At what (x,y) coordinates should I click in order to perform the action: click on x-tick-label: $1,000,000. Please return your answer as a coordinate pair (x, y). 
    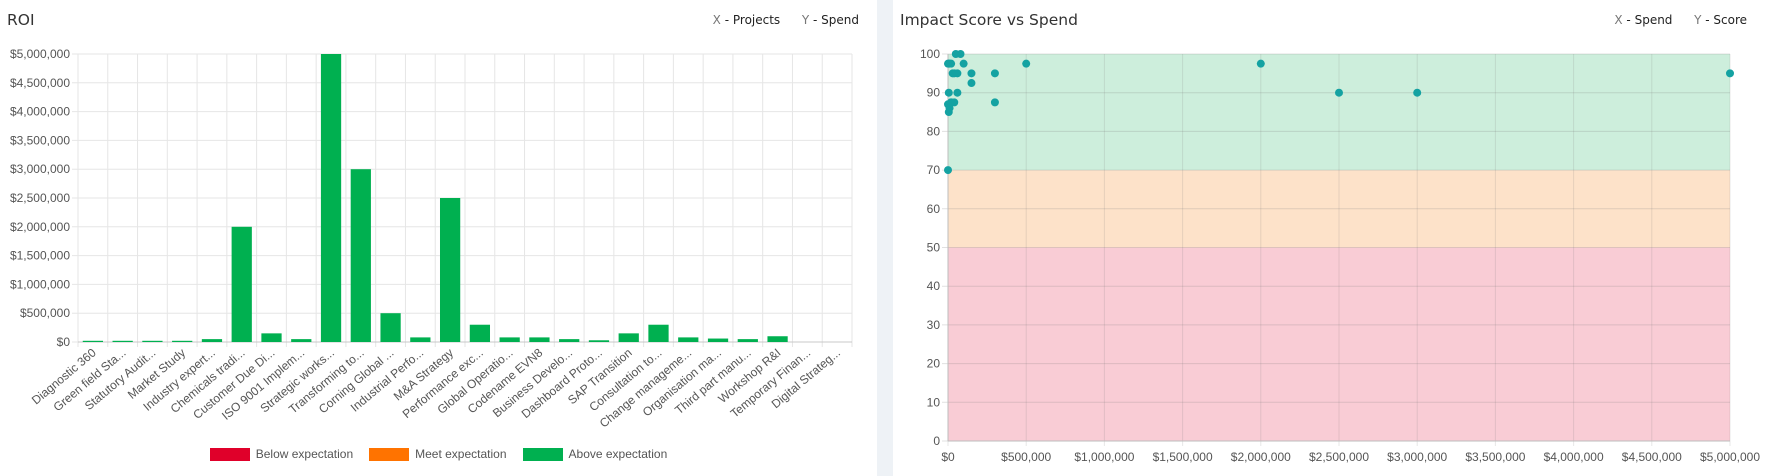
    Looking at the image, I should click on (1104, 457).